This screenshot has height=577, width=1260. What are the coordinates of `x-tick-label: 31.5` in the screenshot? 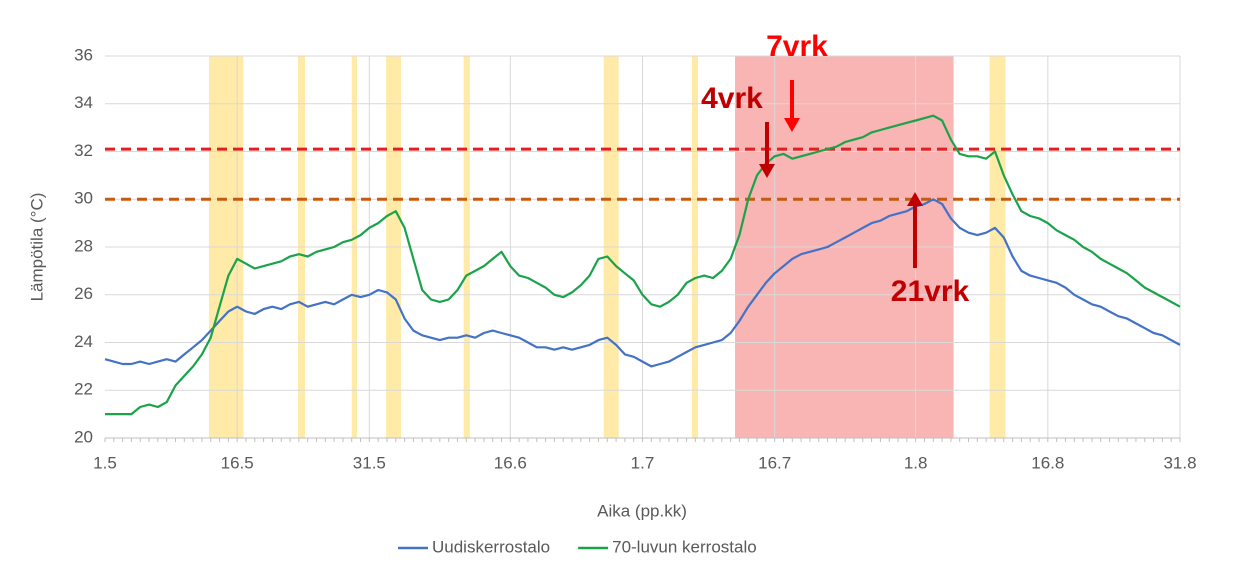 It's located at (369, 462).